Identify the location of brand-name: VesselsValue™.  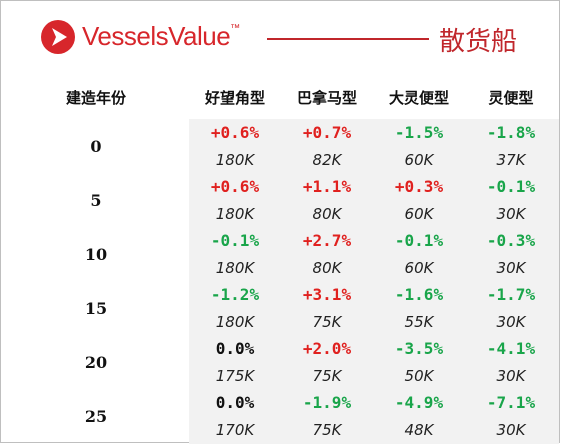
(161, 36).